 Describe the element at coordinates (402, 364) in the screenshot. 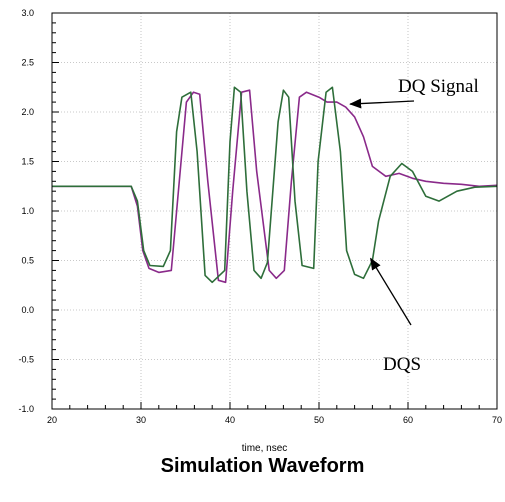

I see `annotation-dqs: DQS` at that location.